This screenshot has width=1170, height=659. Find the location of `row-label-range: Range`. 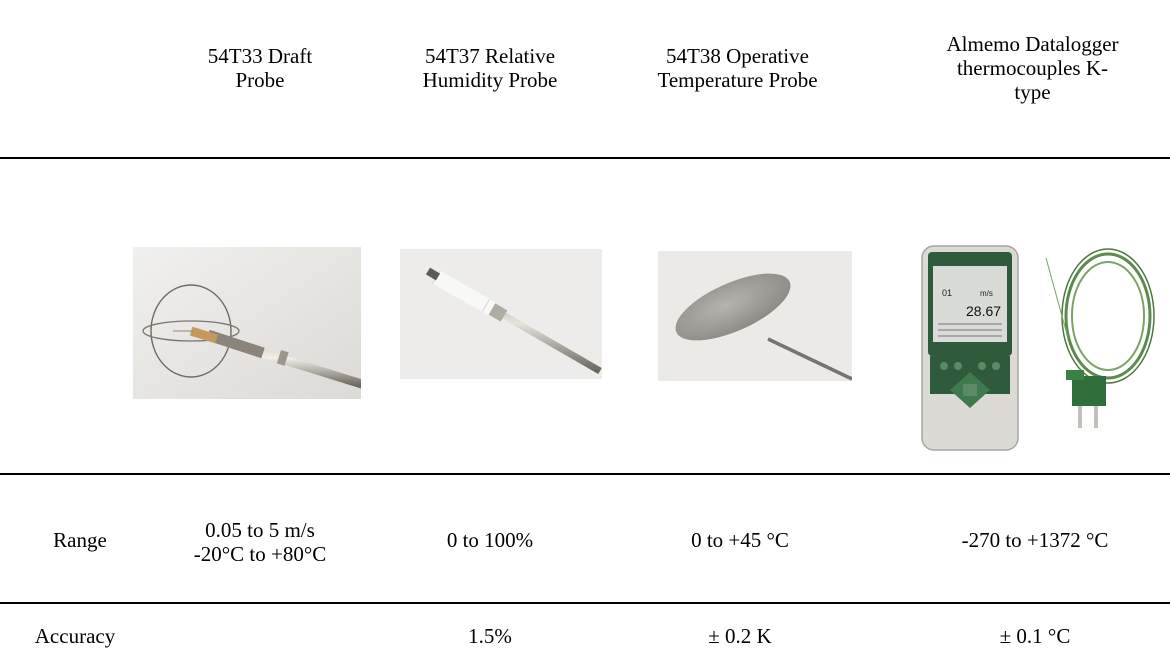

row-label-range: Range is located at coordinates (80, 540).